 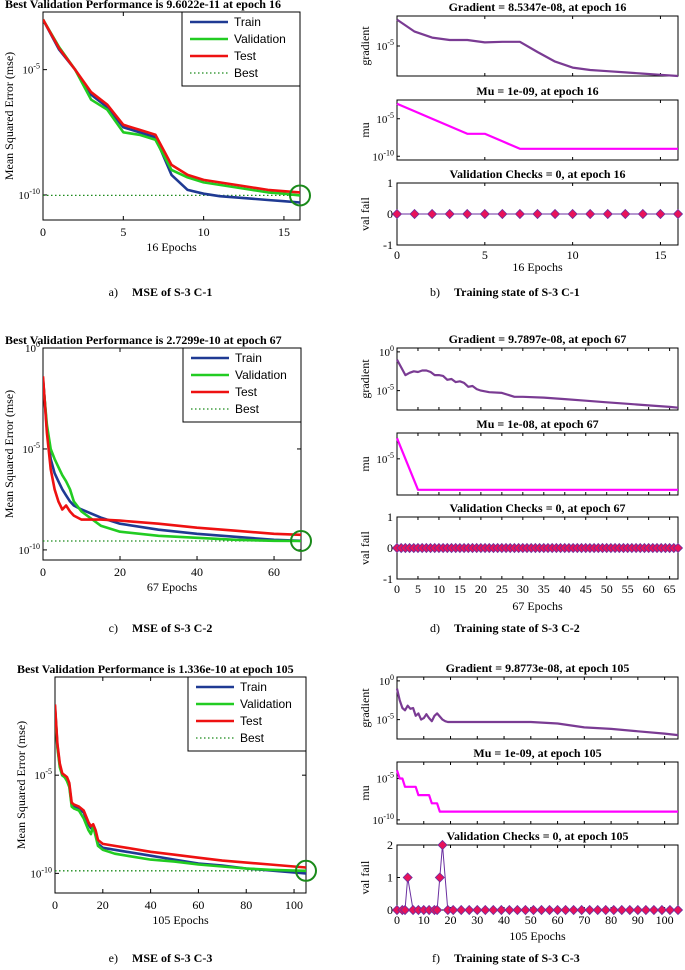 I want to click on x-axis-label-f: 105 Epochs, so click(x=537, y=936).